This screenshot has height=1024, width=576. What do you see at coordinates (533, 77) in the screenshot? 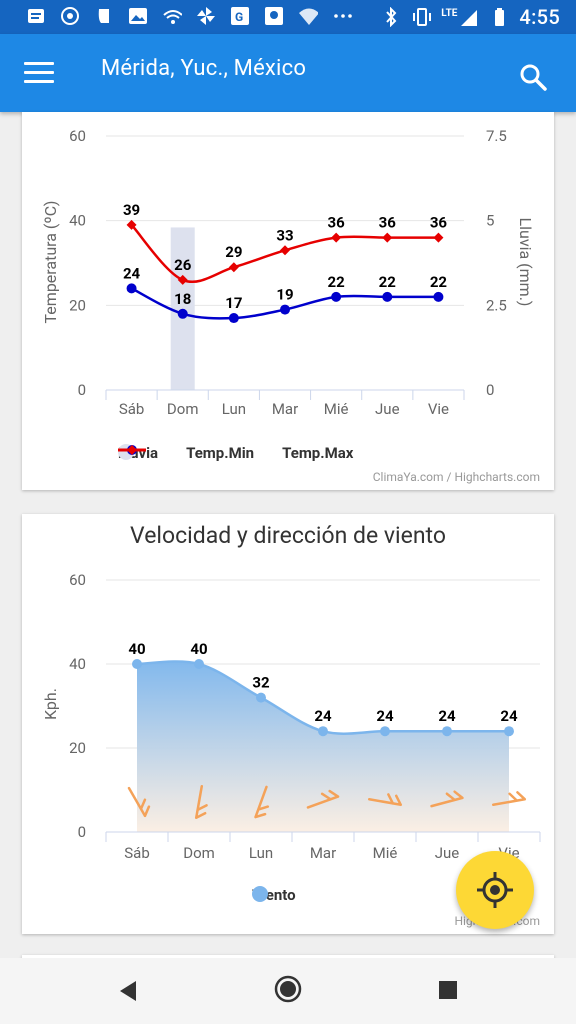
I see `search-button` at bounding box center [533, 77].